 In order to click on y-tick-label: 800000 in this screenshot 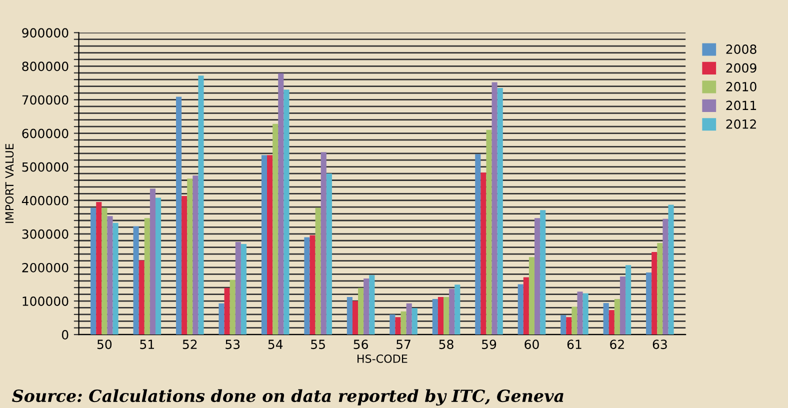, I will do `click(45, 67)`.